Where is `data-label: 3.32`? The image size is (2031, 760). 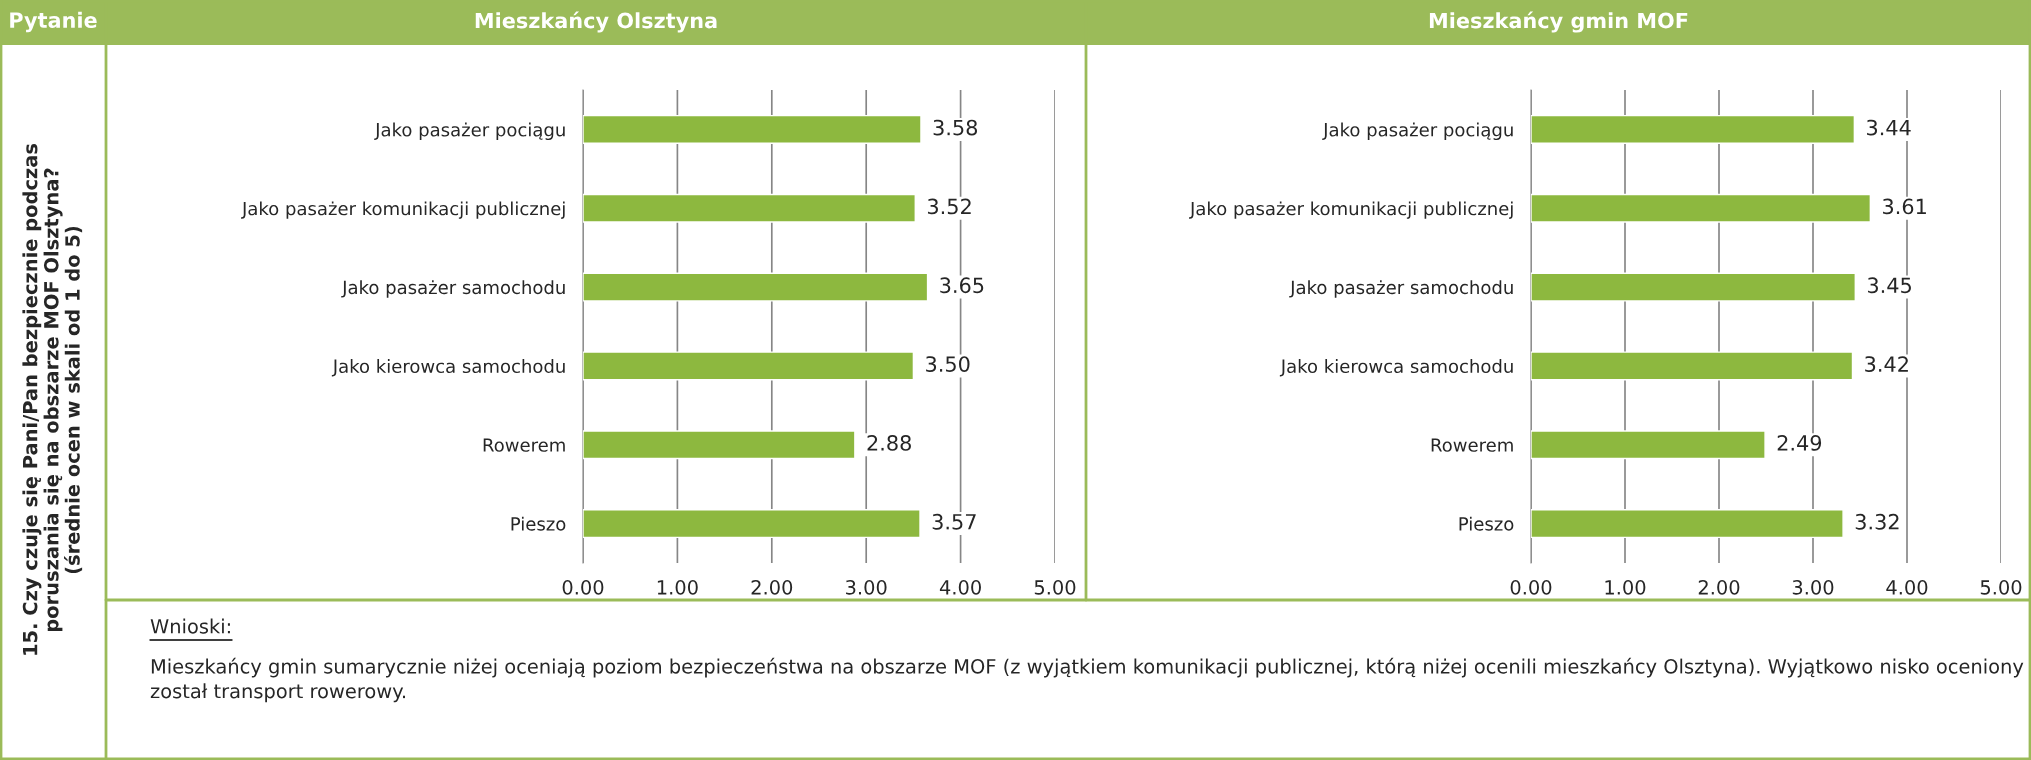
data-label: 3.32 is located at coordinates (1877, 521).